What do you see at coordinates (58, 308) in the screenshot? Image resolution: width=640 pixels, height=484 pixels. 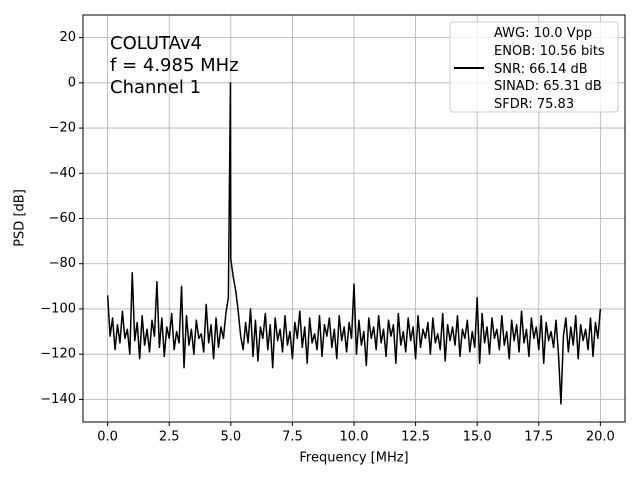 I see `y-tick-label: −100` at bounding box center [58, 308].